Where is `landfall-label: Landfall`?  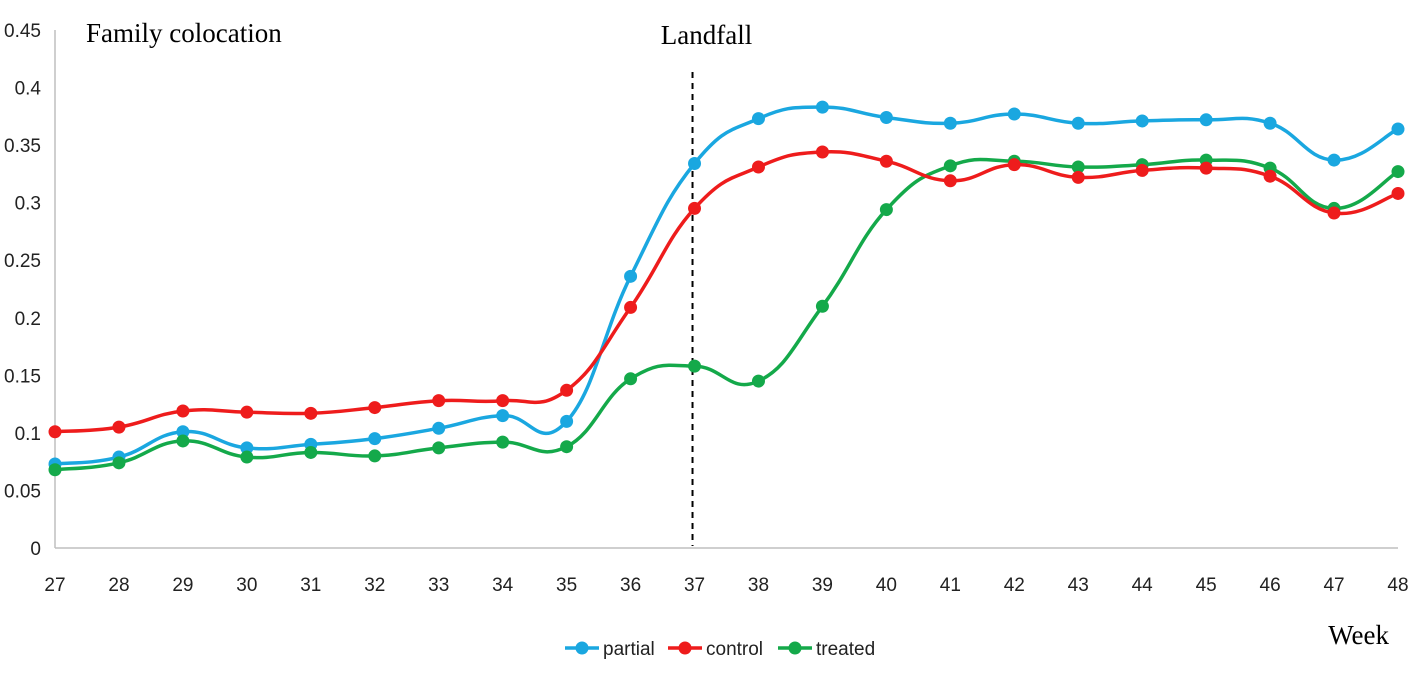 landfall-label: Landfall is located at coordinates (706, 35).